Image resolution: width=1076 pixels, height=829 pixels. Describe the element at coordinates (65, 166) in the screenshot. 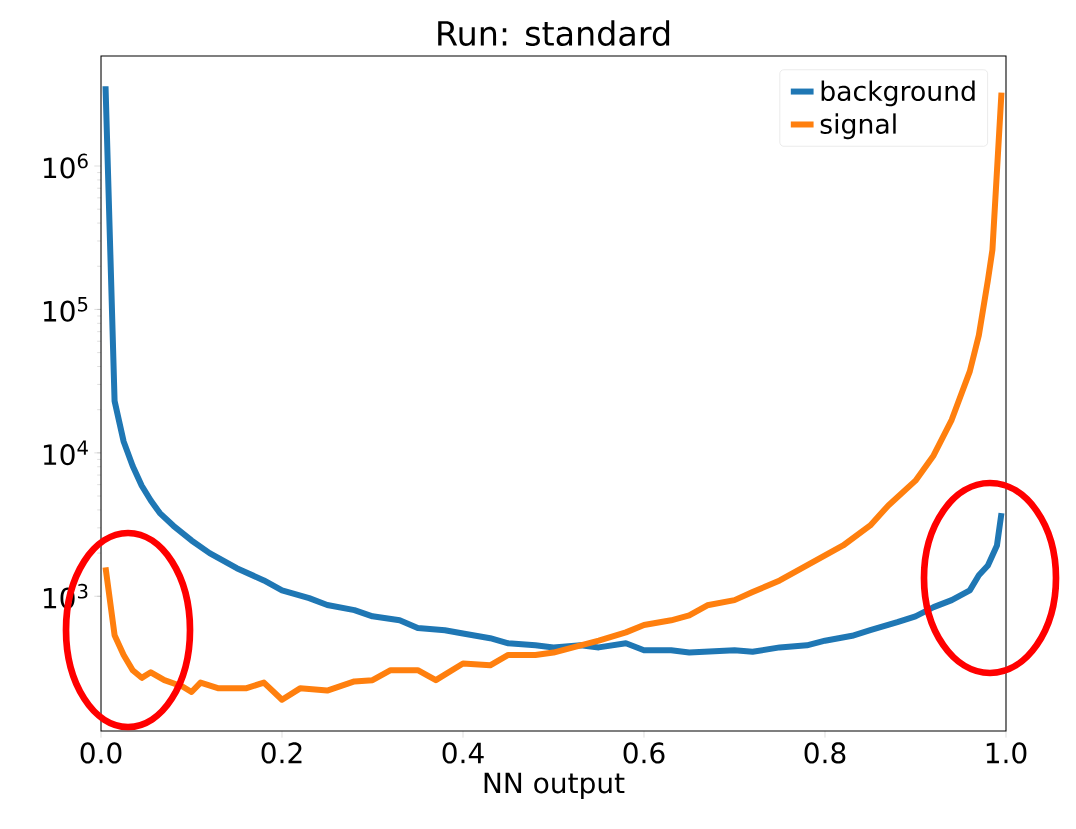

I see `y-tick-label: 10$^{6}$` at that location.